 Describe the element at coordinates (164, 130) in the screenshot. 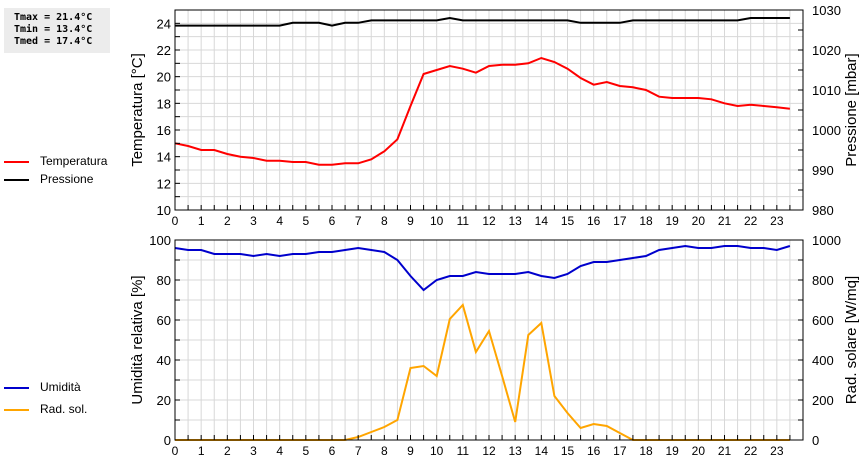

I see `y-tick-label: 16` at that location.